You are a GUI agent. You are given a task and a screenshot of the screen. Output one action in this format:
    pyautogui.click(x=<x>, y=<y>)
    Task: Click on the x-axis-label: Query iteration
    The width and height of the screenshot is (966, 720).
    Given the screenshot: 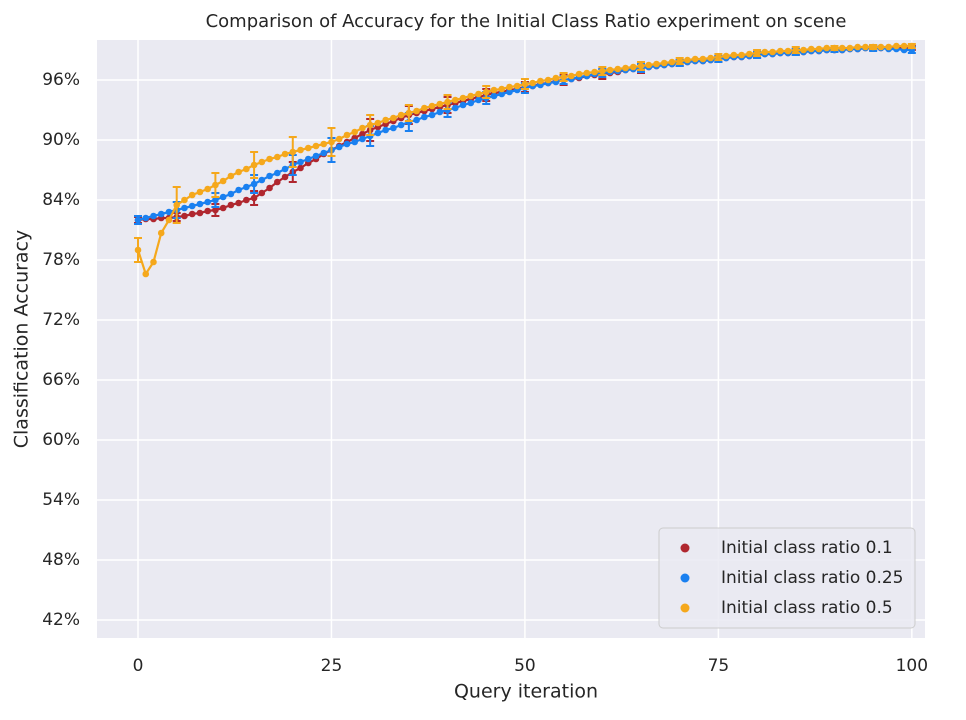 What is the action you would take?
    pyautogui.click(x=526, y=692)
    